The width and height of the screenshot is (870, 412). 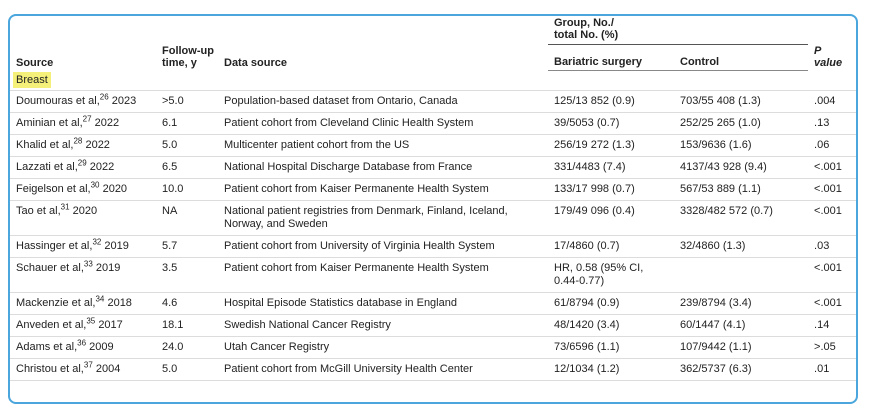 I want to click on followup-cell: 6.5, so click(x=187, y=167).